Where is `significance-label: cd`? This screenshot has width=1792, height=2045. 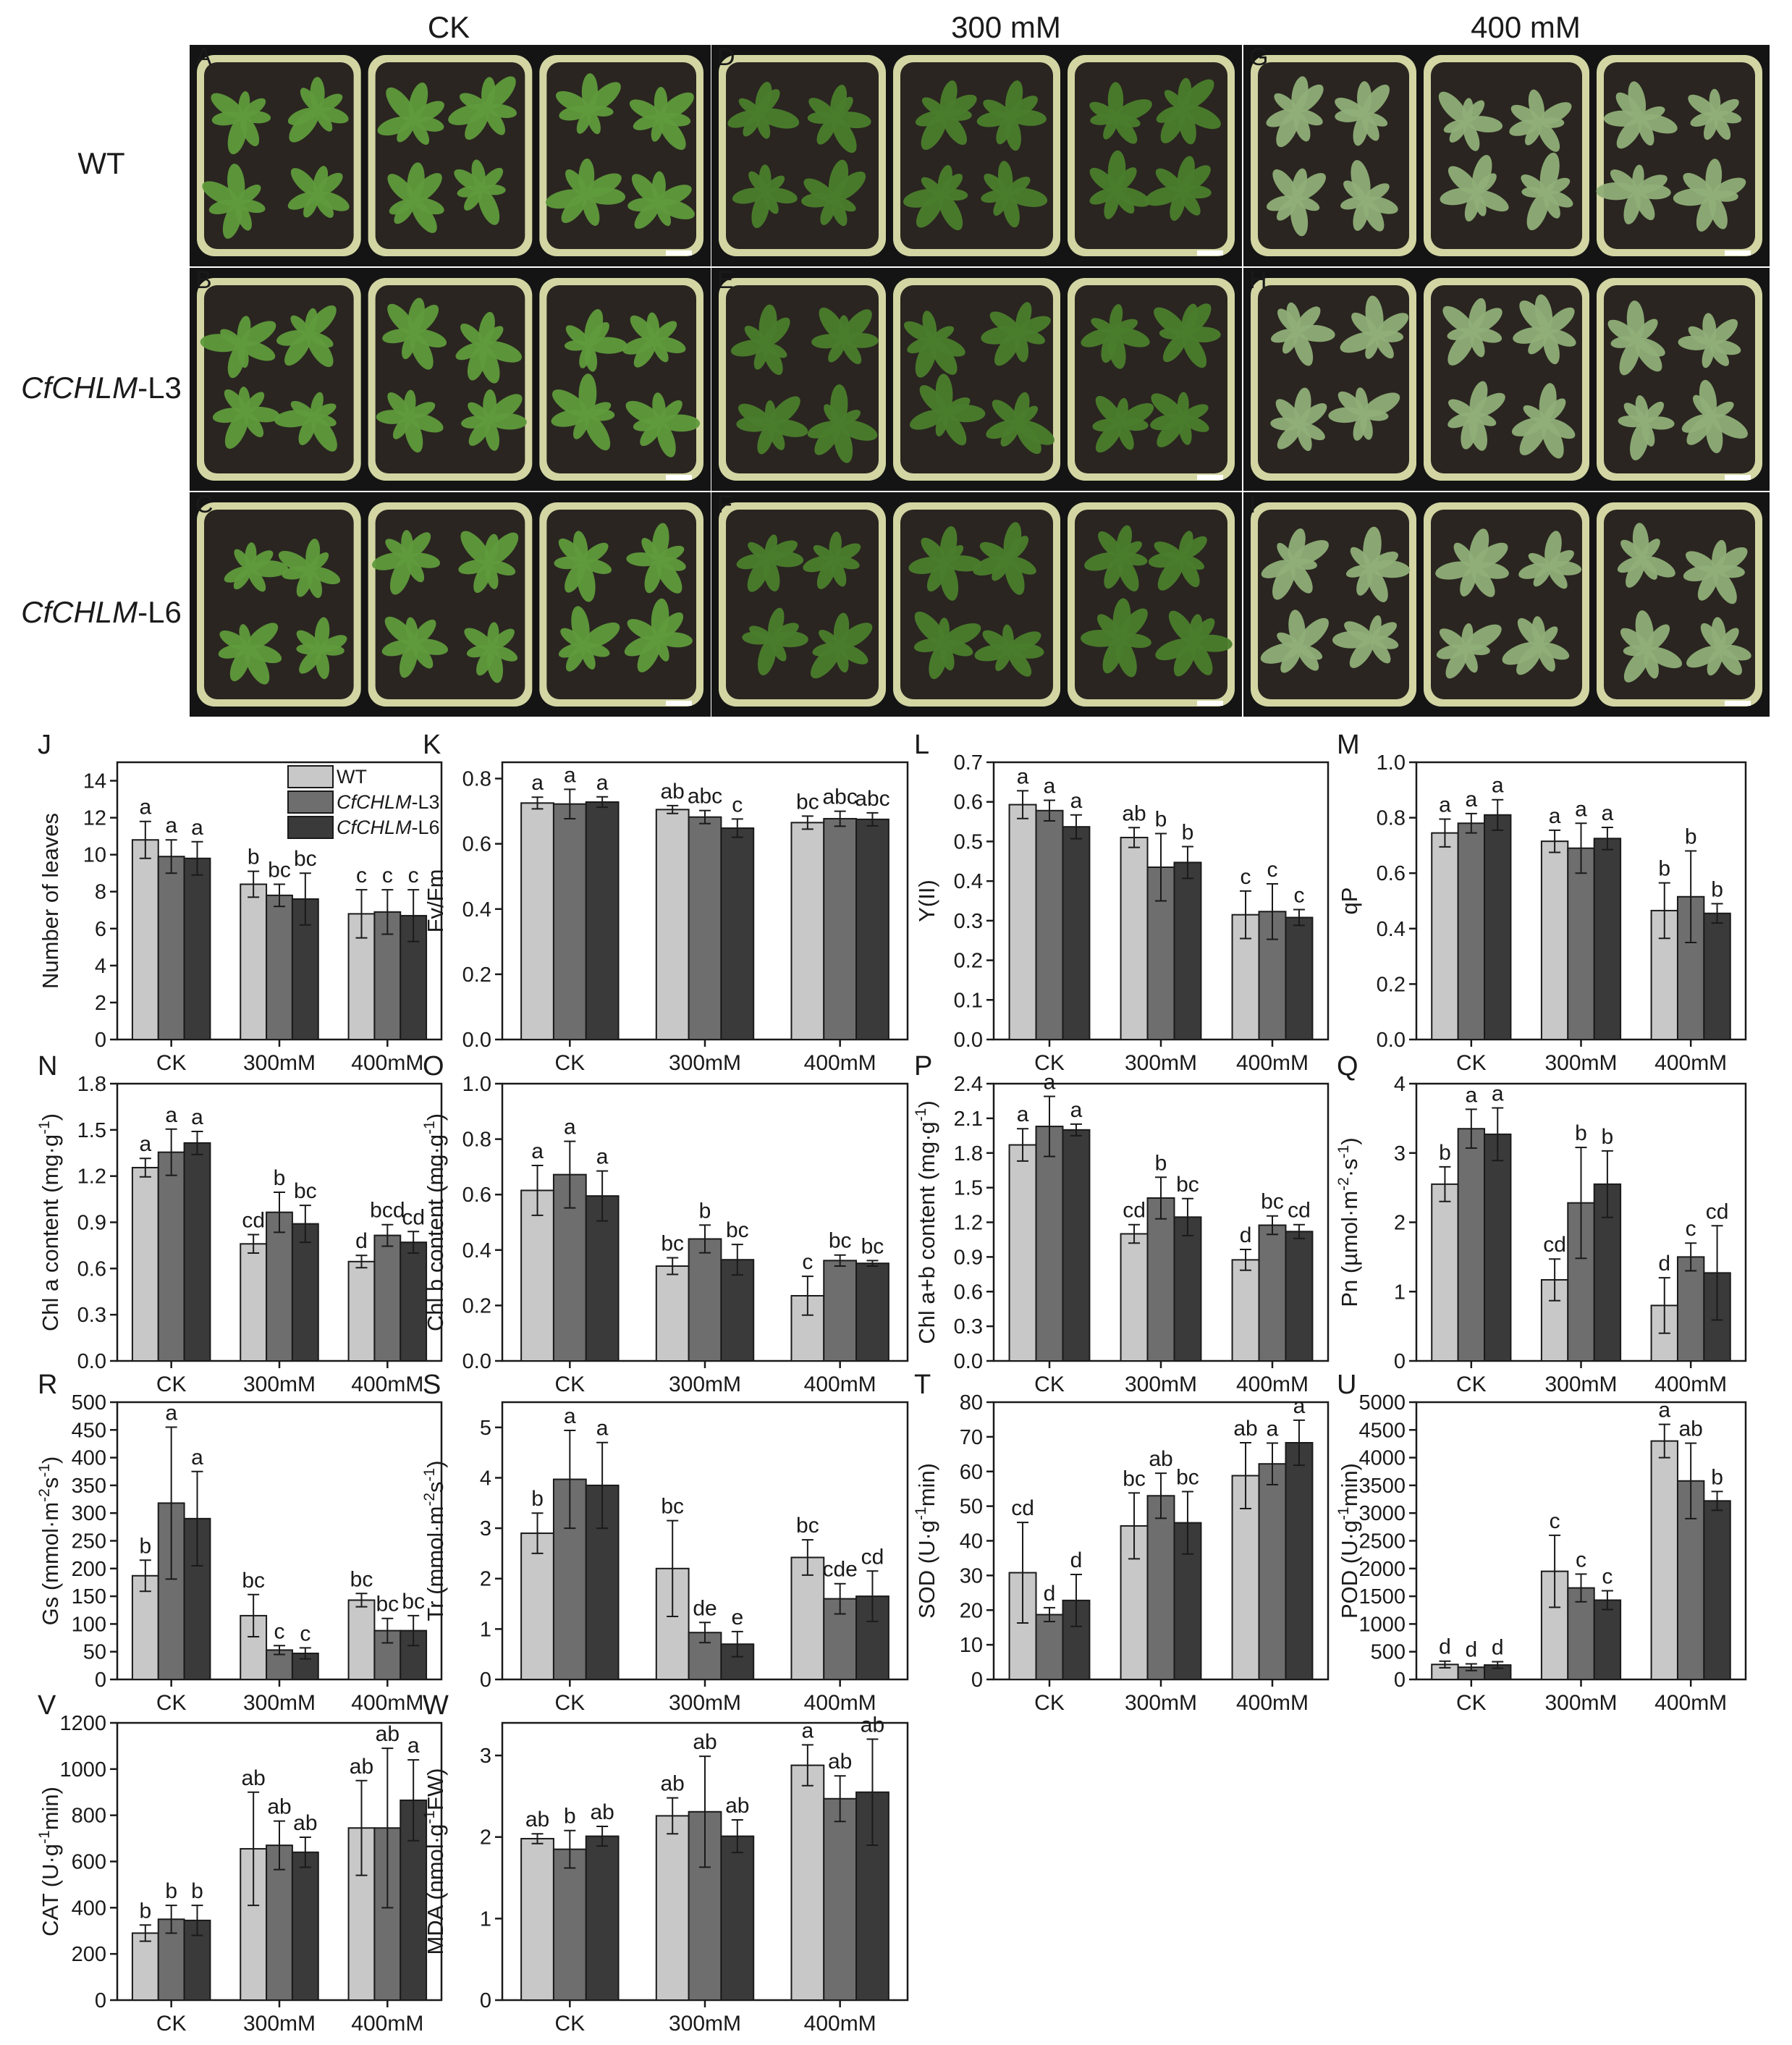
significance-label: cd is located at coordinates (1022, 1508).